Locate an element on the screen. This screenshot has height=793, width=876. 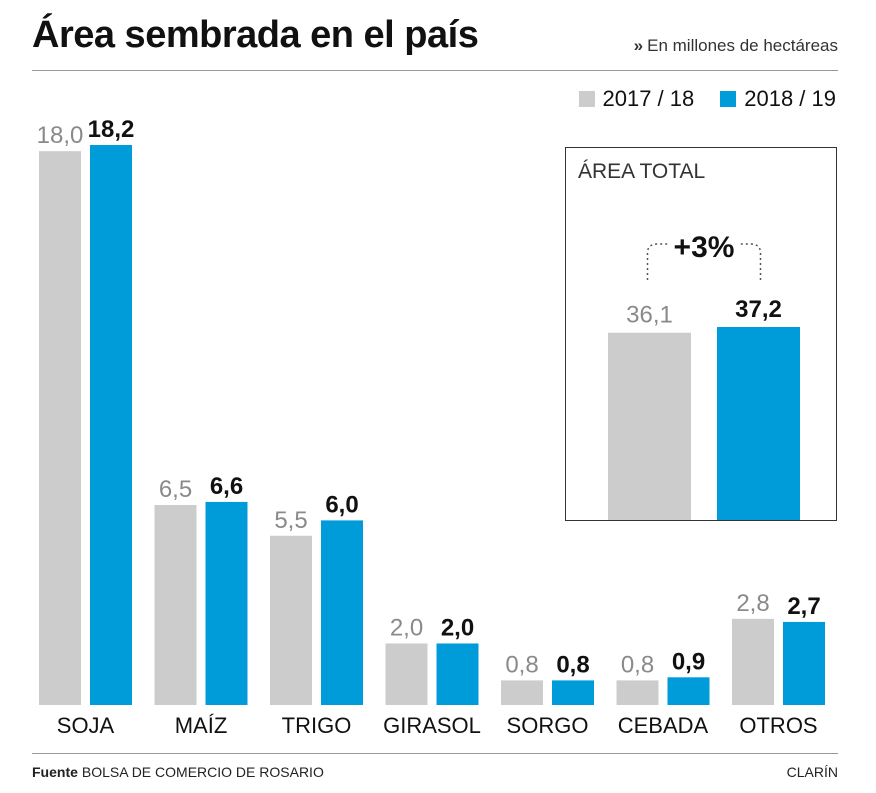
value-label-soja-prev: 18,0 is located at coordinates (60, 135).